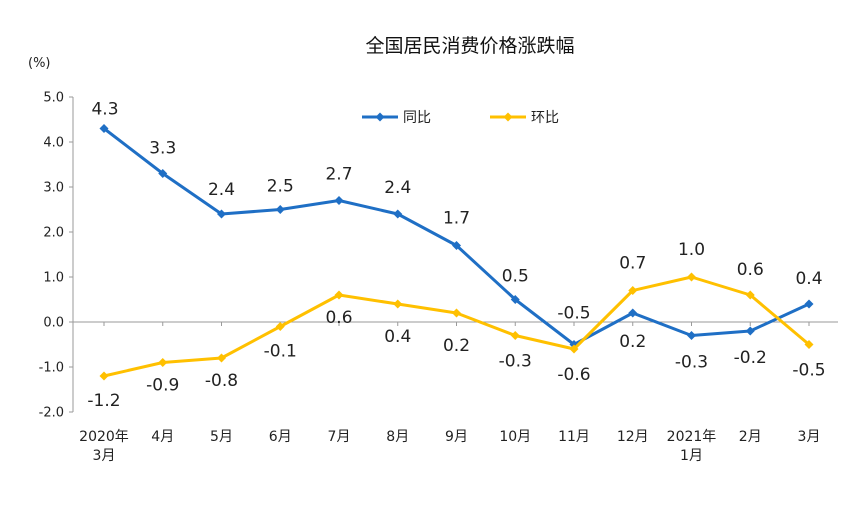  Describe the element at coordinates (53, 98) in the screenshot. I see `y-tick-label: 5.0` at that location.